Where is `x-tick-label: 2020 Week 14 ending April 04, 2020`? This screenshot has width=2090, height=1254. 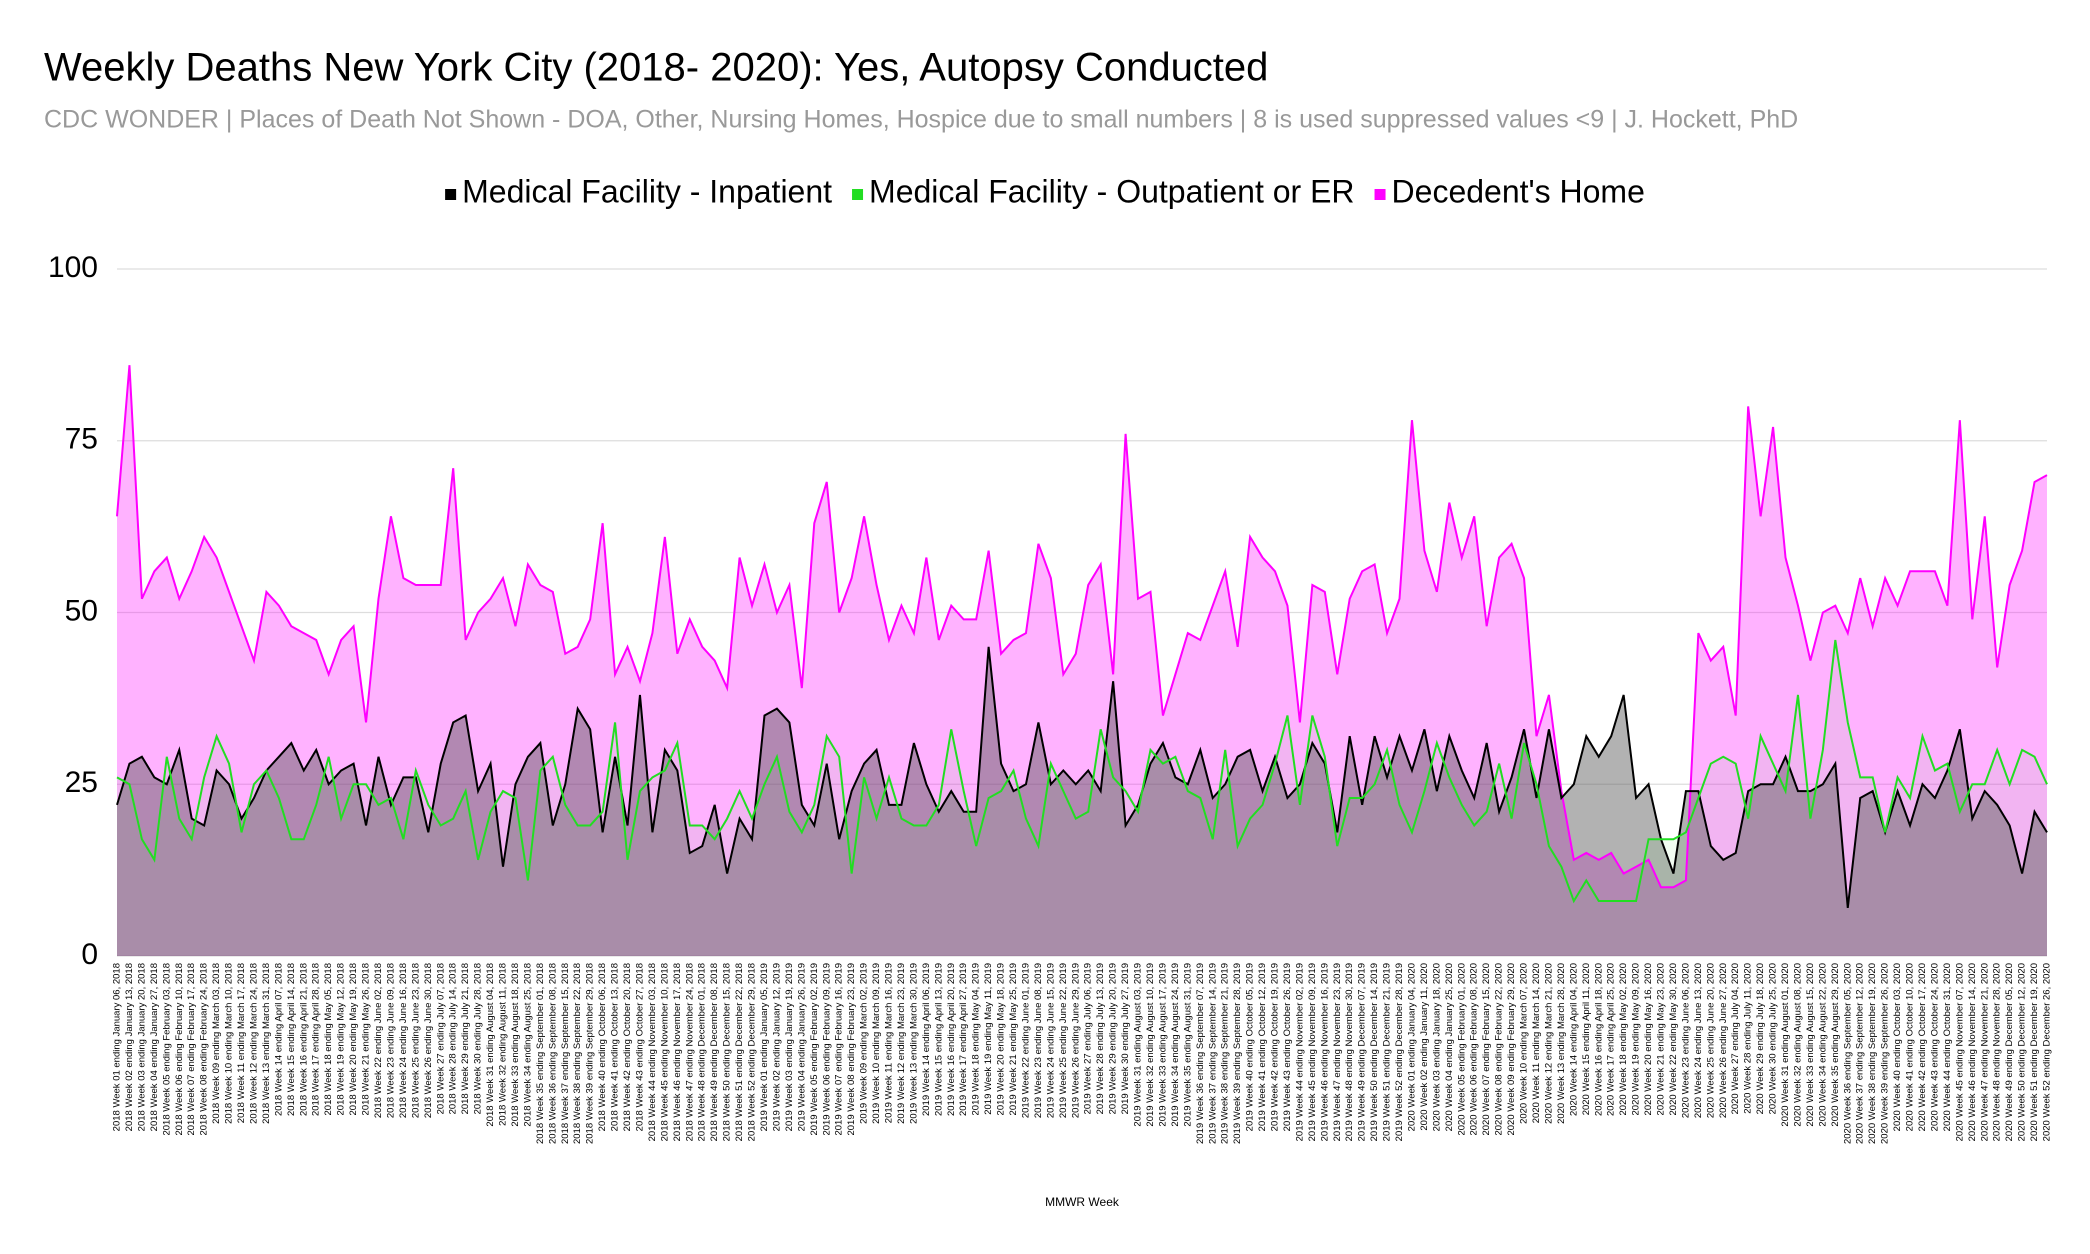 x-tick-label: 2020 Week 14 ending April 04, 2020 is located at coordinates (1573, 1039).